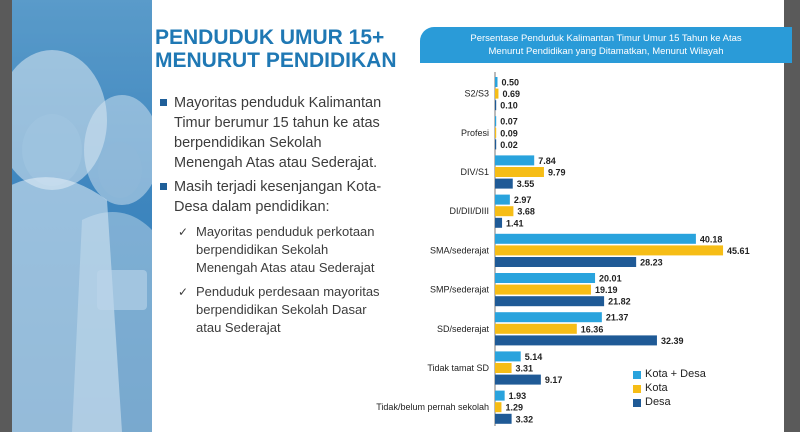 The height and width of the screenshot is (432, 800). What do you see at coordinates (474, 172) in the screenshot?
I see `category-label: DIV/S1` at bounding box center [474, 172].